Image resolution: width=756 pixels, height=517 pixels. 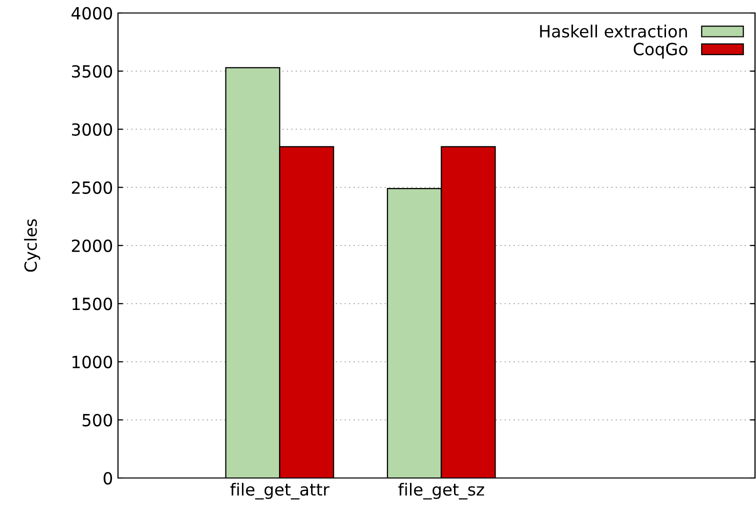 What do you see at coordinates (97, 420) in the screenshot?
I see `y-tick-label: 500` at bounding box center [97, 420].